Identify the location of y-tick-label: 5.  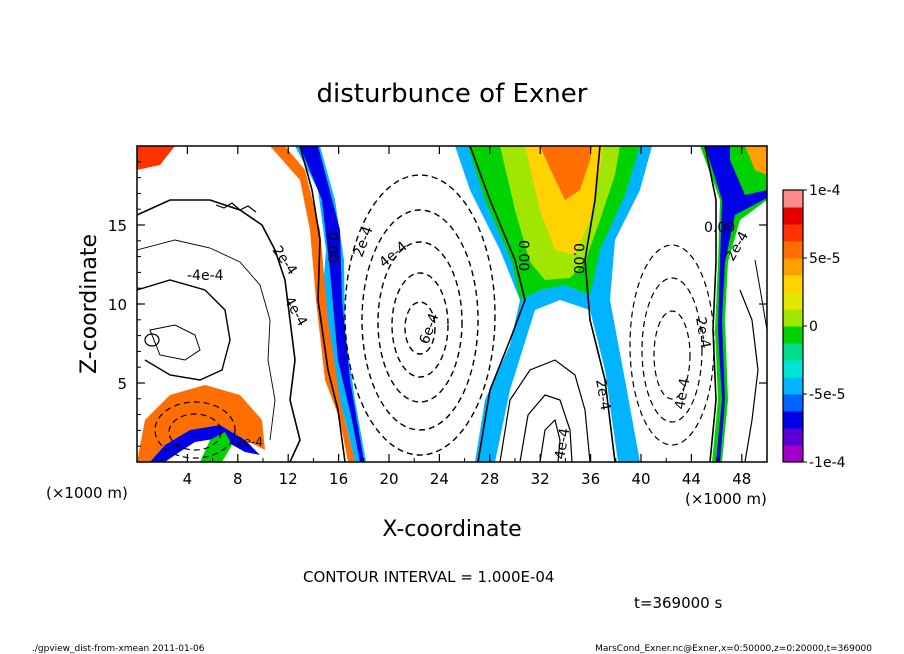
(122, 384).